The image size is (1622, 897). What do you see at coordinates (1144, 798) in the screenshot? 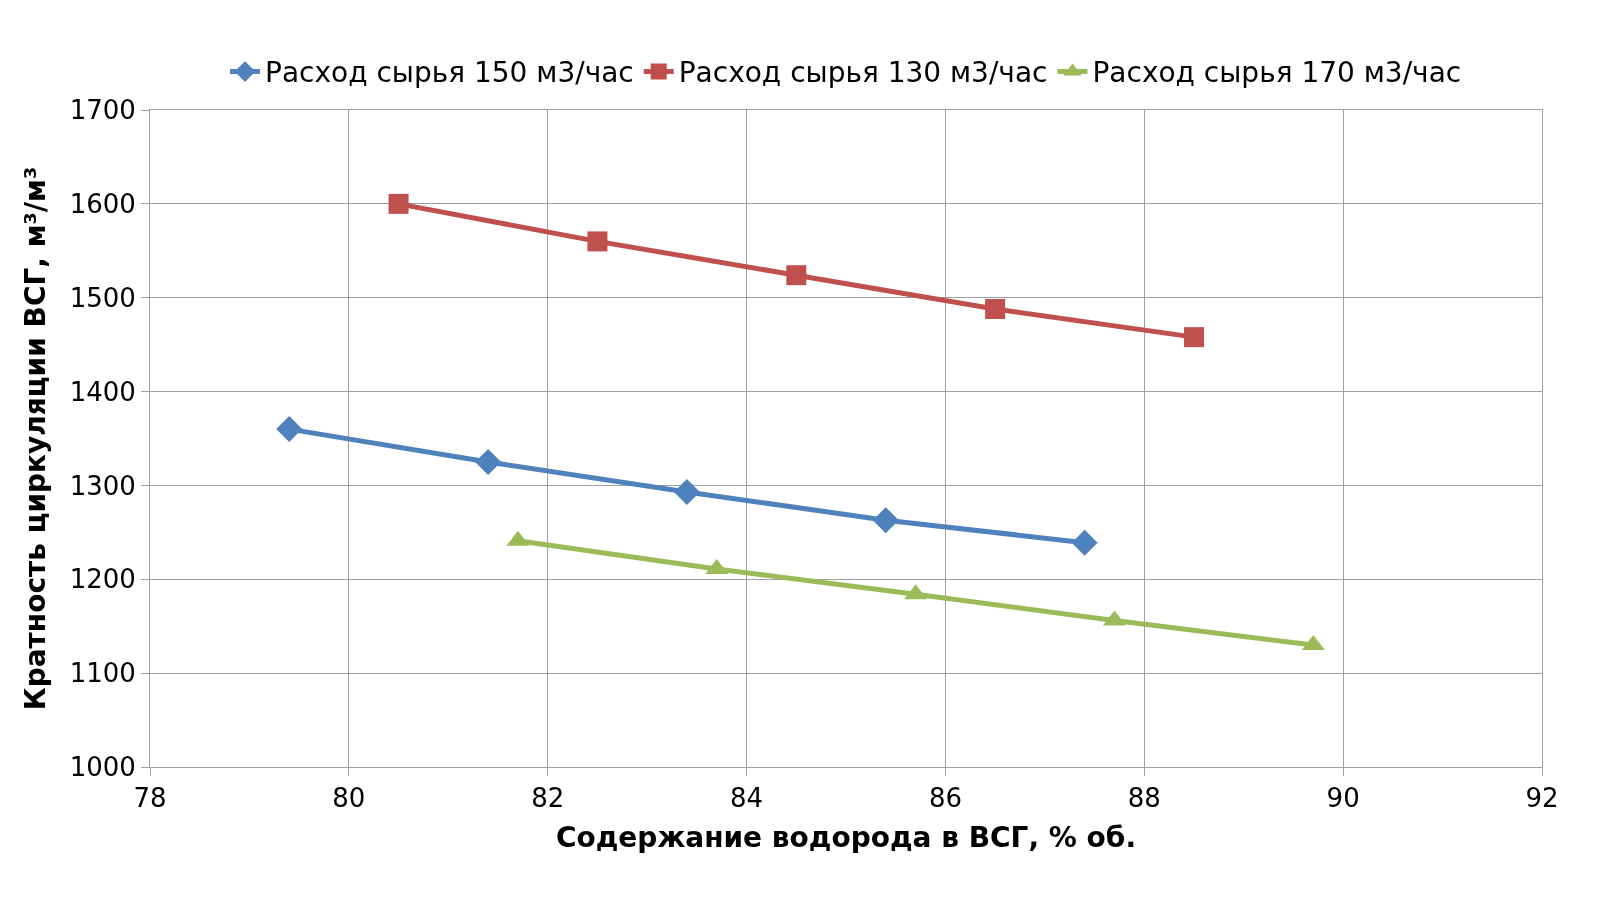
I see `x-tick-label: 88` at bounding box center [1144, 798].